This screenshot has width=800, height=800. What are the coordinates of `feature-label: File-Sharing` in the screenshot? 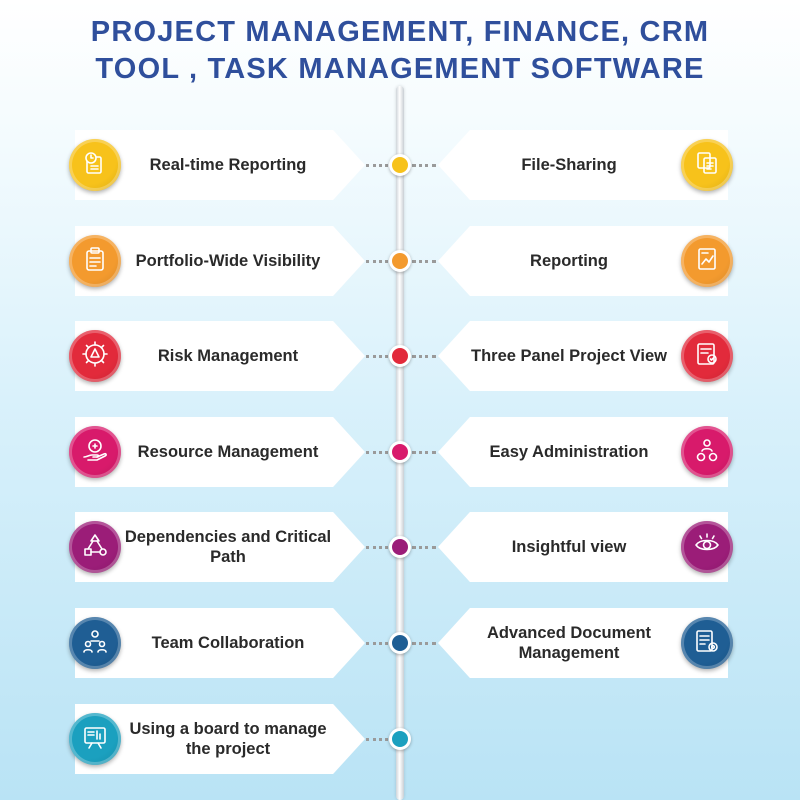 It's located at (569, 165).